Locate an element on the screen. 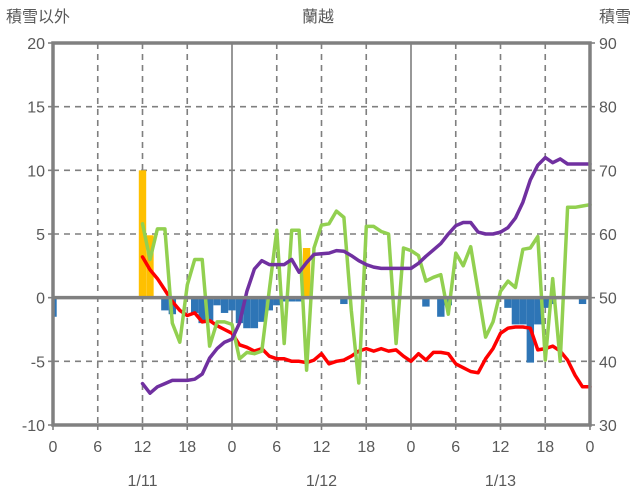  right-axis-label: 50 is located at coordinates (608, 299).